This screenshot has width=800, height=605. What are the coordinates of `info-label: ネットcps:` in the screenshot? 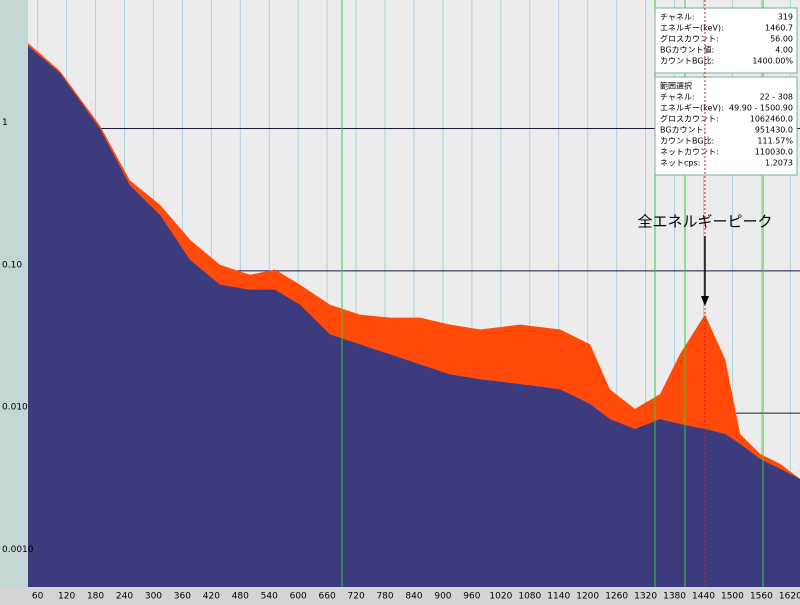 It's located at (680, 163).